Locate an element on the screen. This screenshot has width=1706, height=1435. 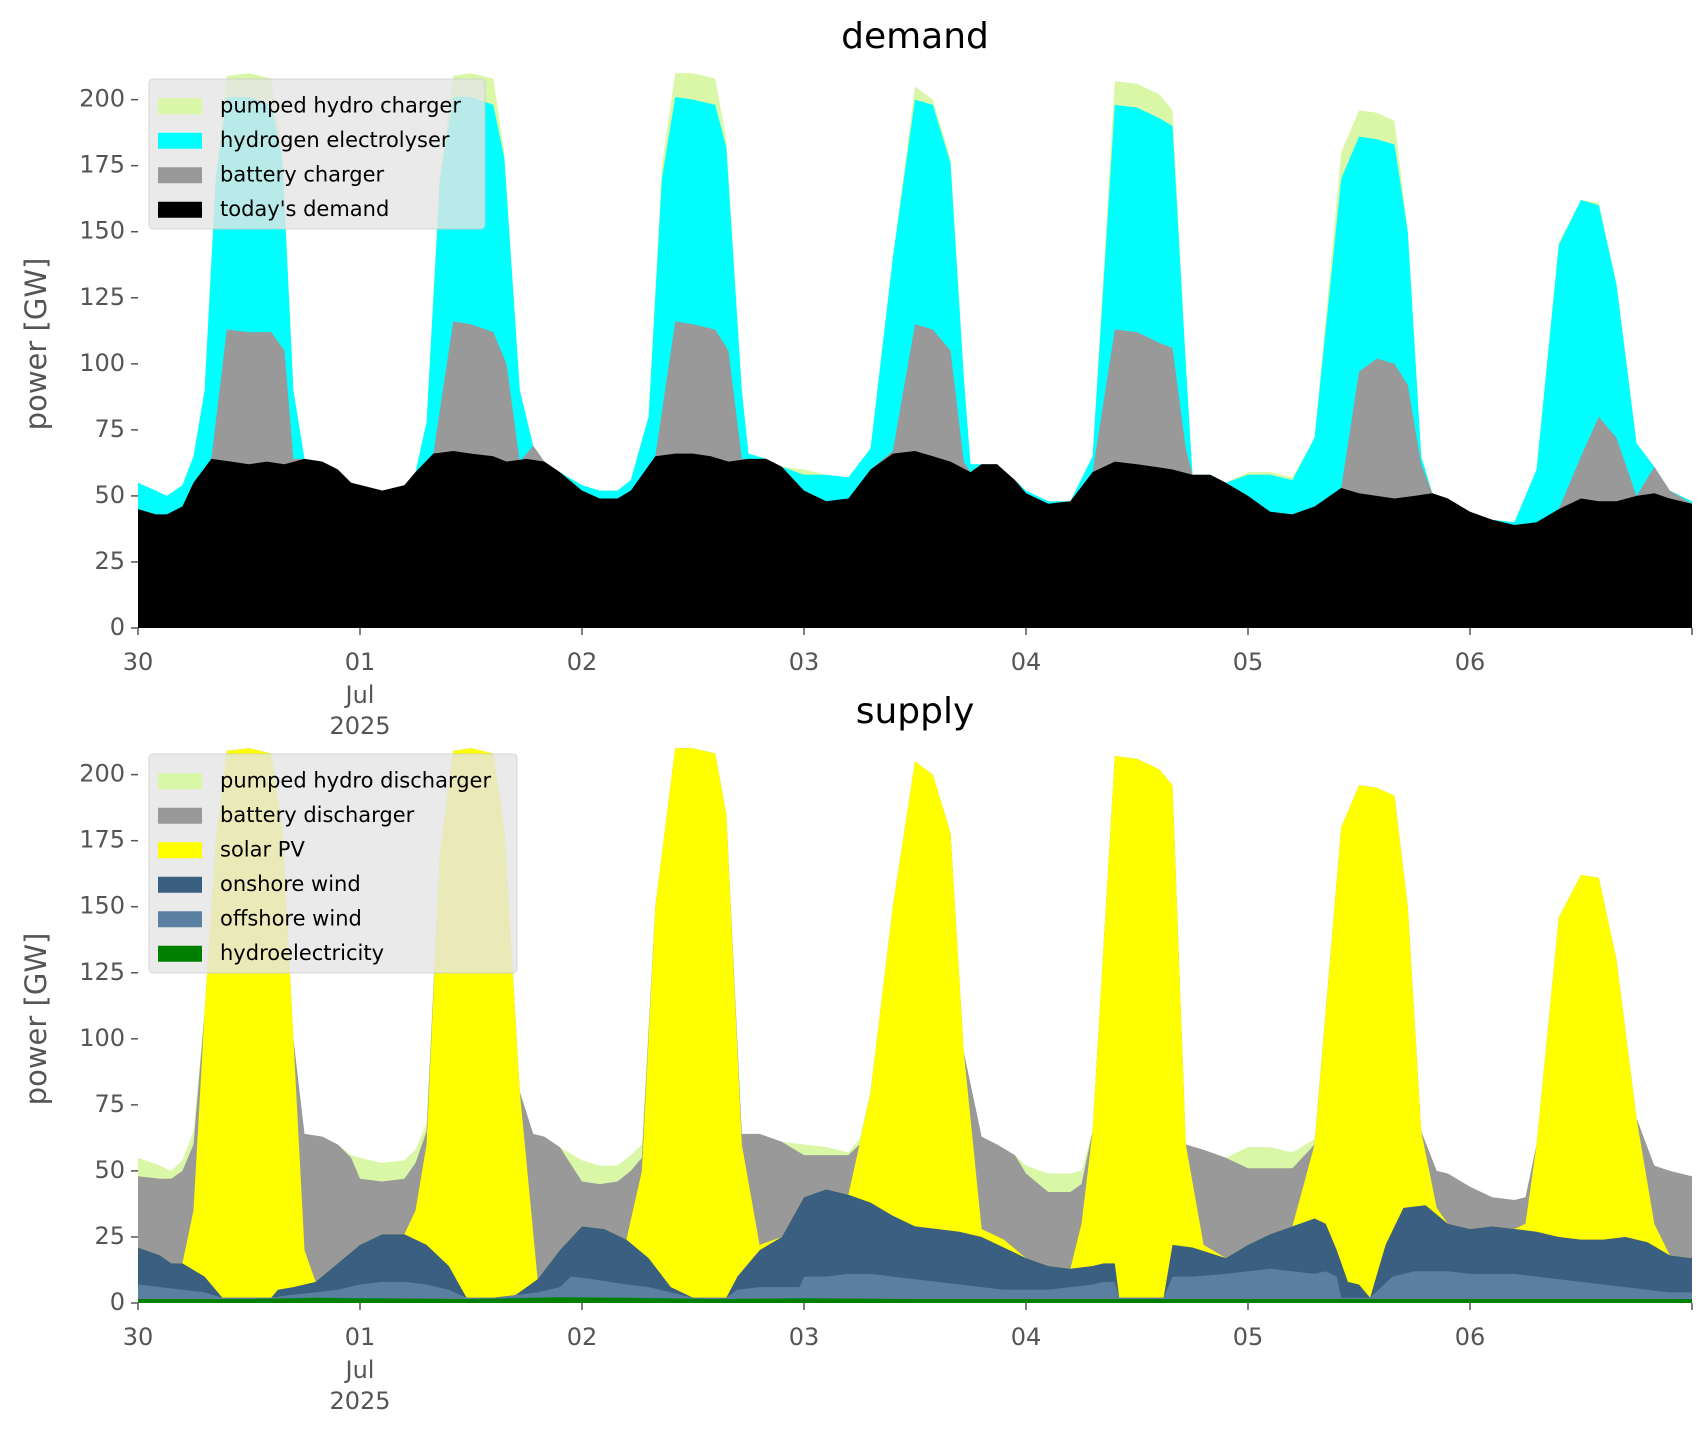
area-today-s-demand is located at coordinates (915, 539).